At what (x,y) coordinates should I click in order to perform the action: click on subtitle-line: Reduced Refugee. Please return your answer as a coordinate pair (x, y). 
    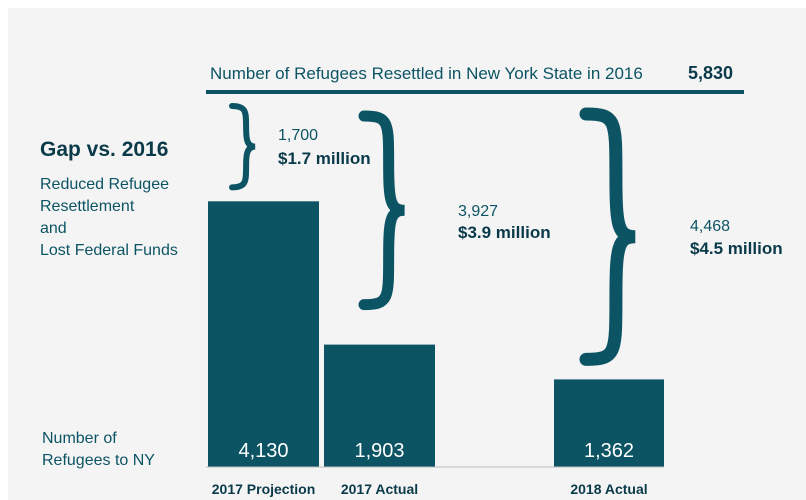
    Looking at the image, I should click on (104, 184).